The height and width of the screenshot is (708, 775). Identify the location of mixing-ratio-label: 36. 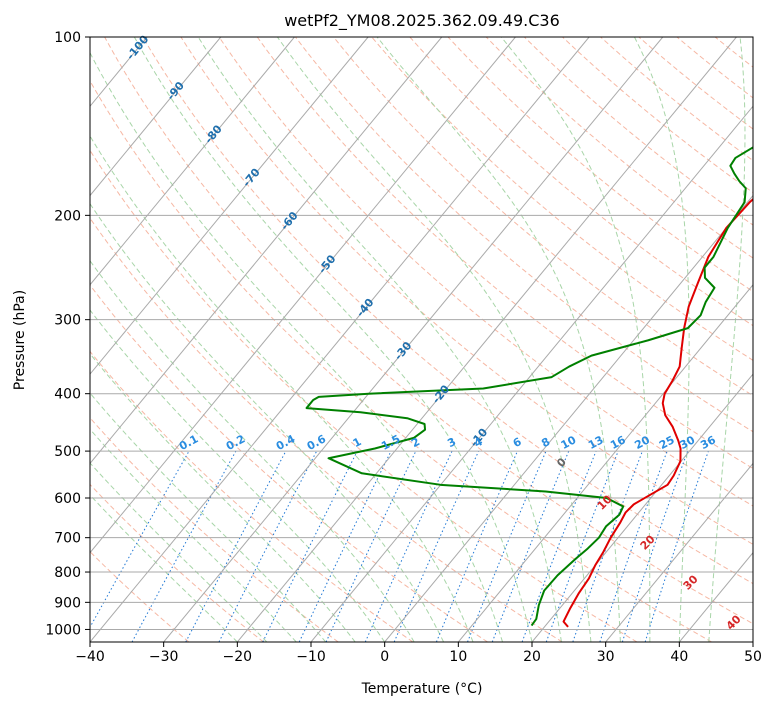
(708, 442).